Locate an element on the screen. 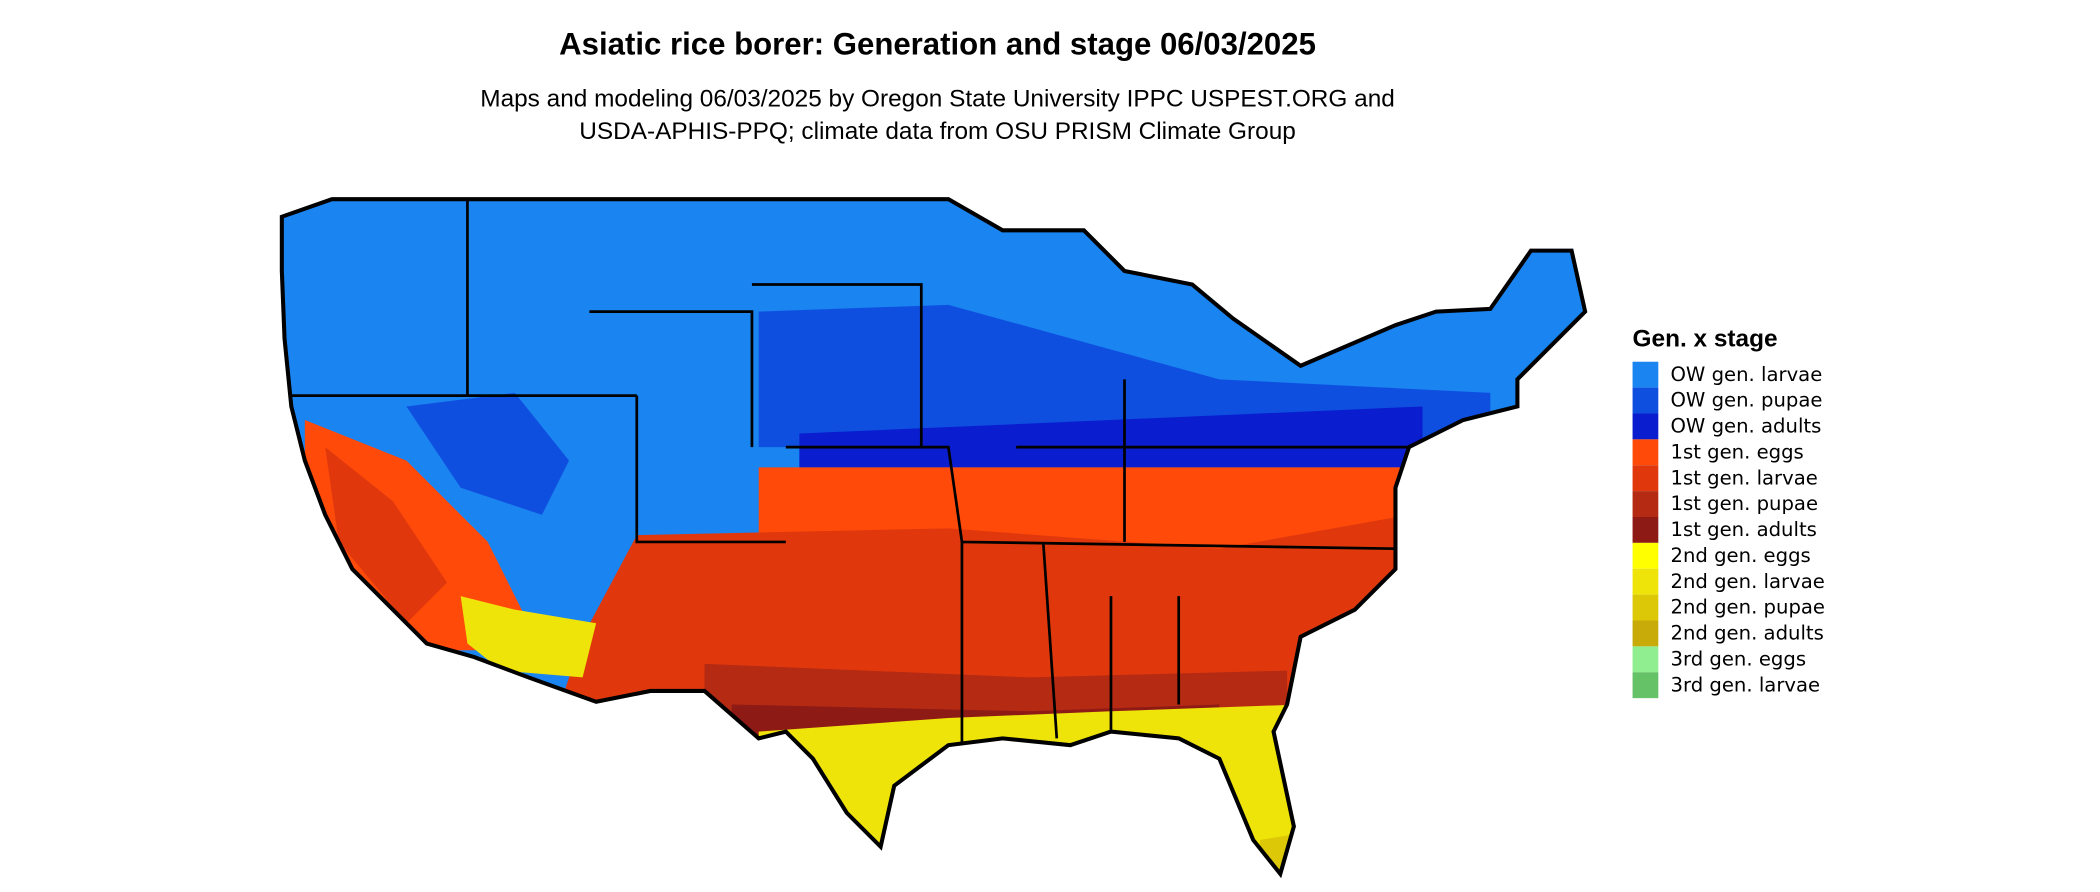  legend-label: 1st gen. pupae is located at coordinates (1744, 503).